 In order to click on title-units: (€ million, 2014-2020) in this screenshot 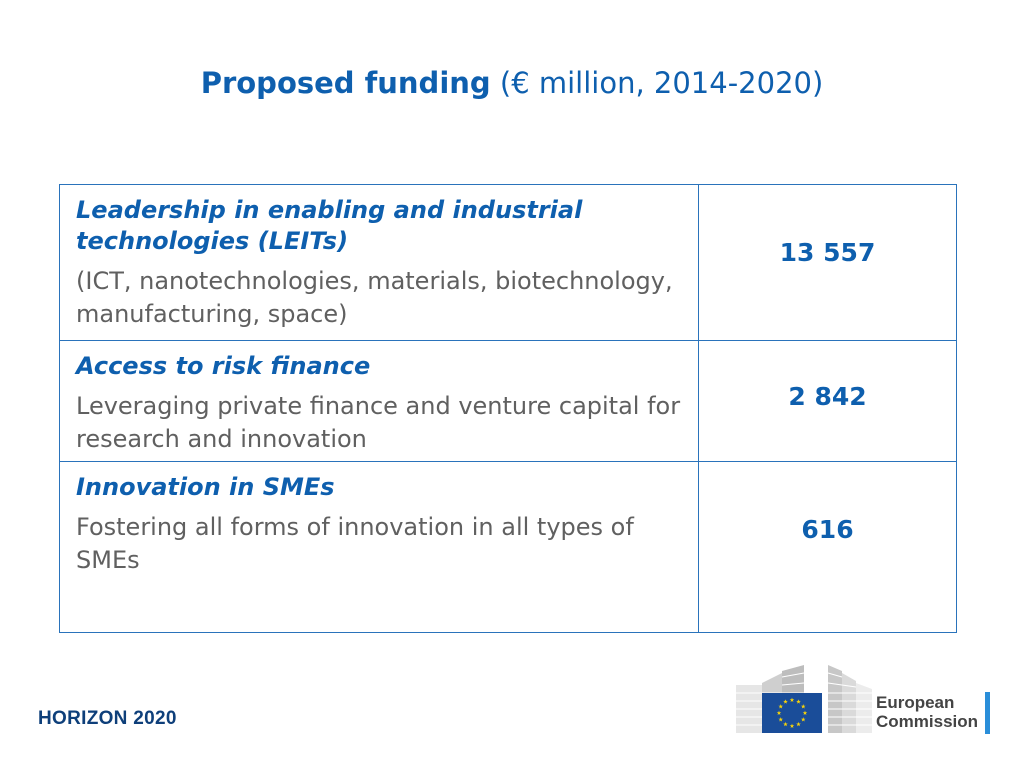, I will do `click(661, 83)`.